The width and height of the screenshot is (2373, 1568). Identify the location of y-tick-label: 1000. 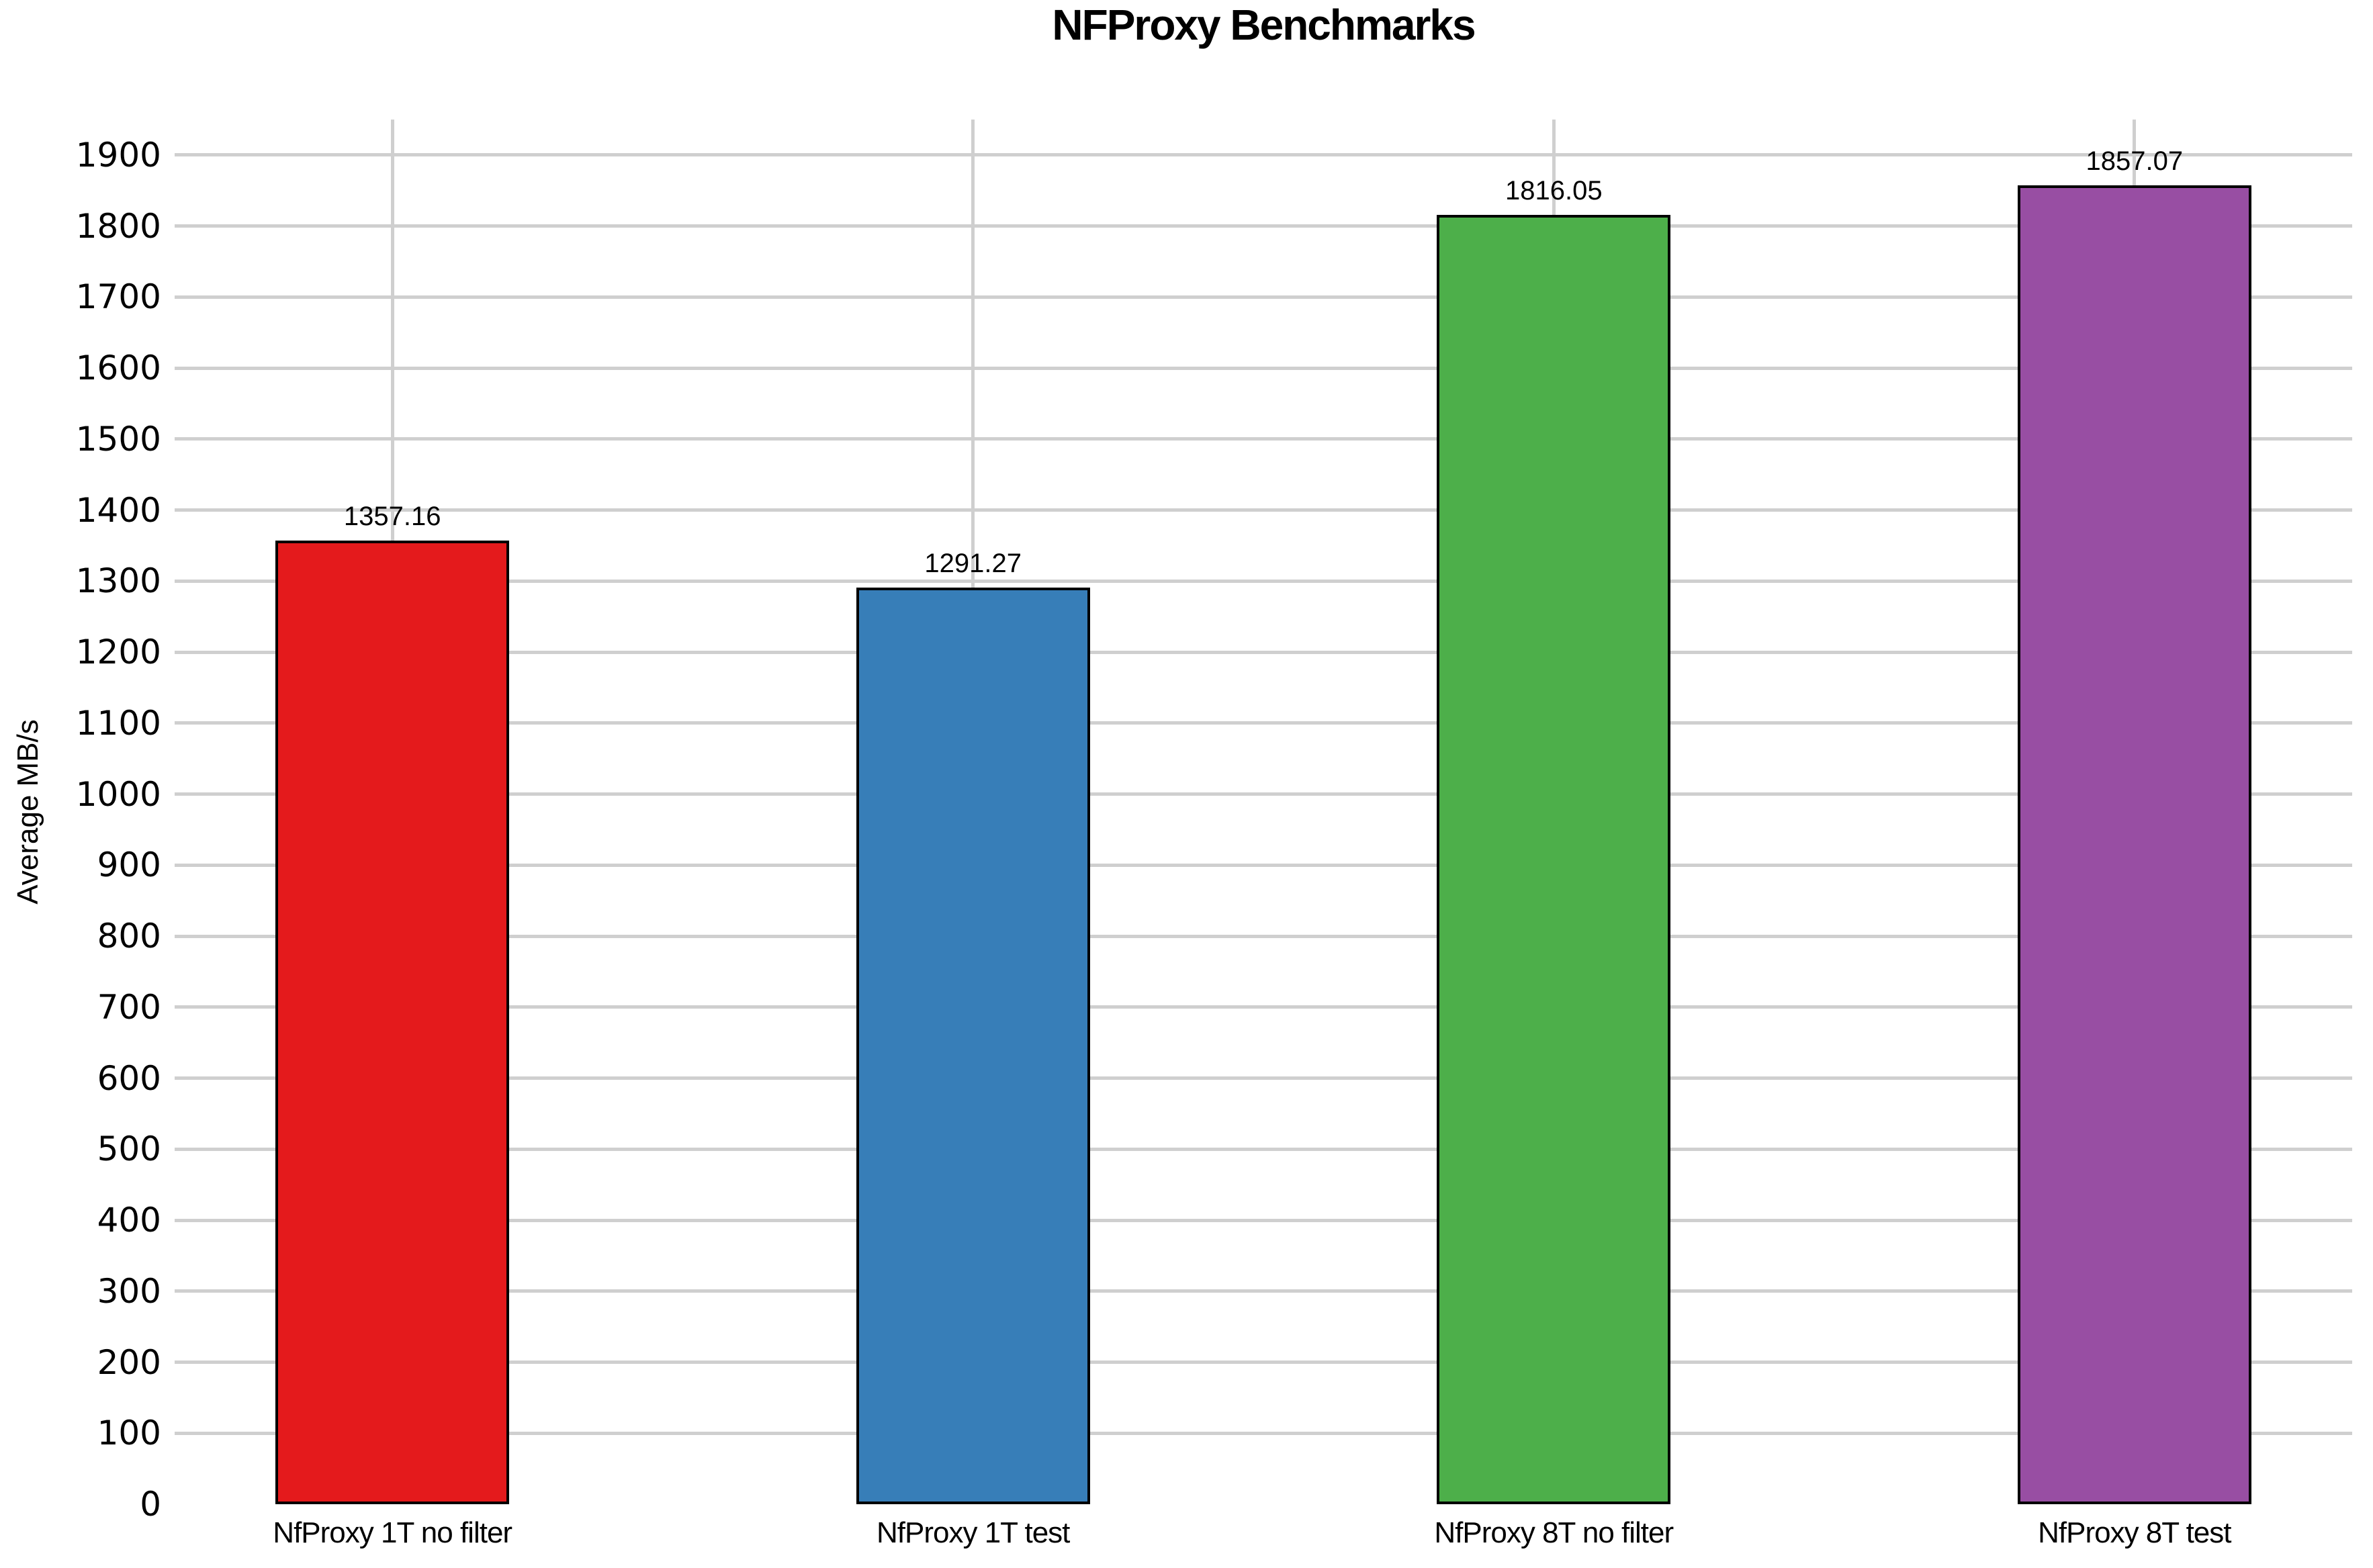
(118, 794).